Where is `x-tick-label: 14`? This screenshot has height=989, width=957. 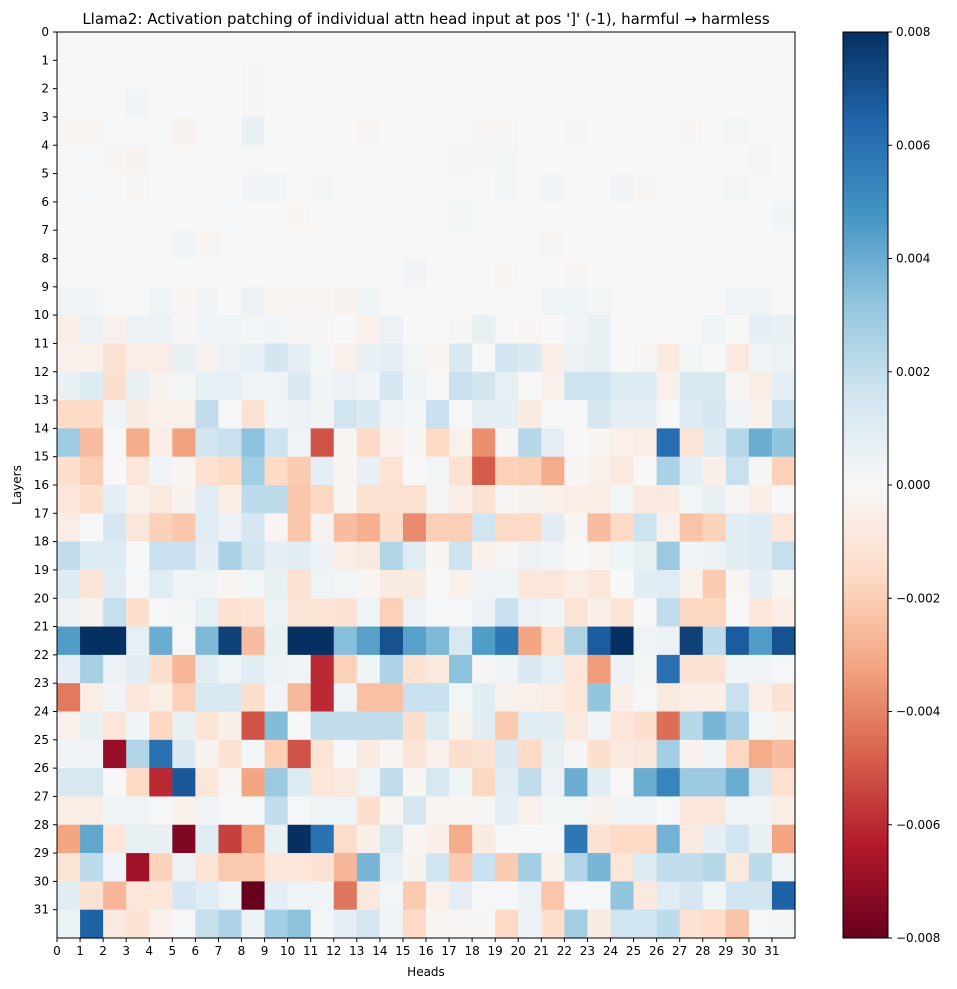 x-tick-label: 14 is located at coordinates (379, 951).